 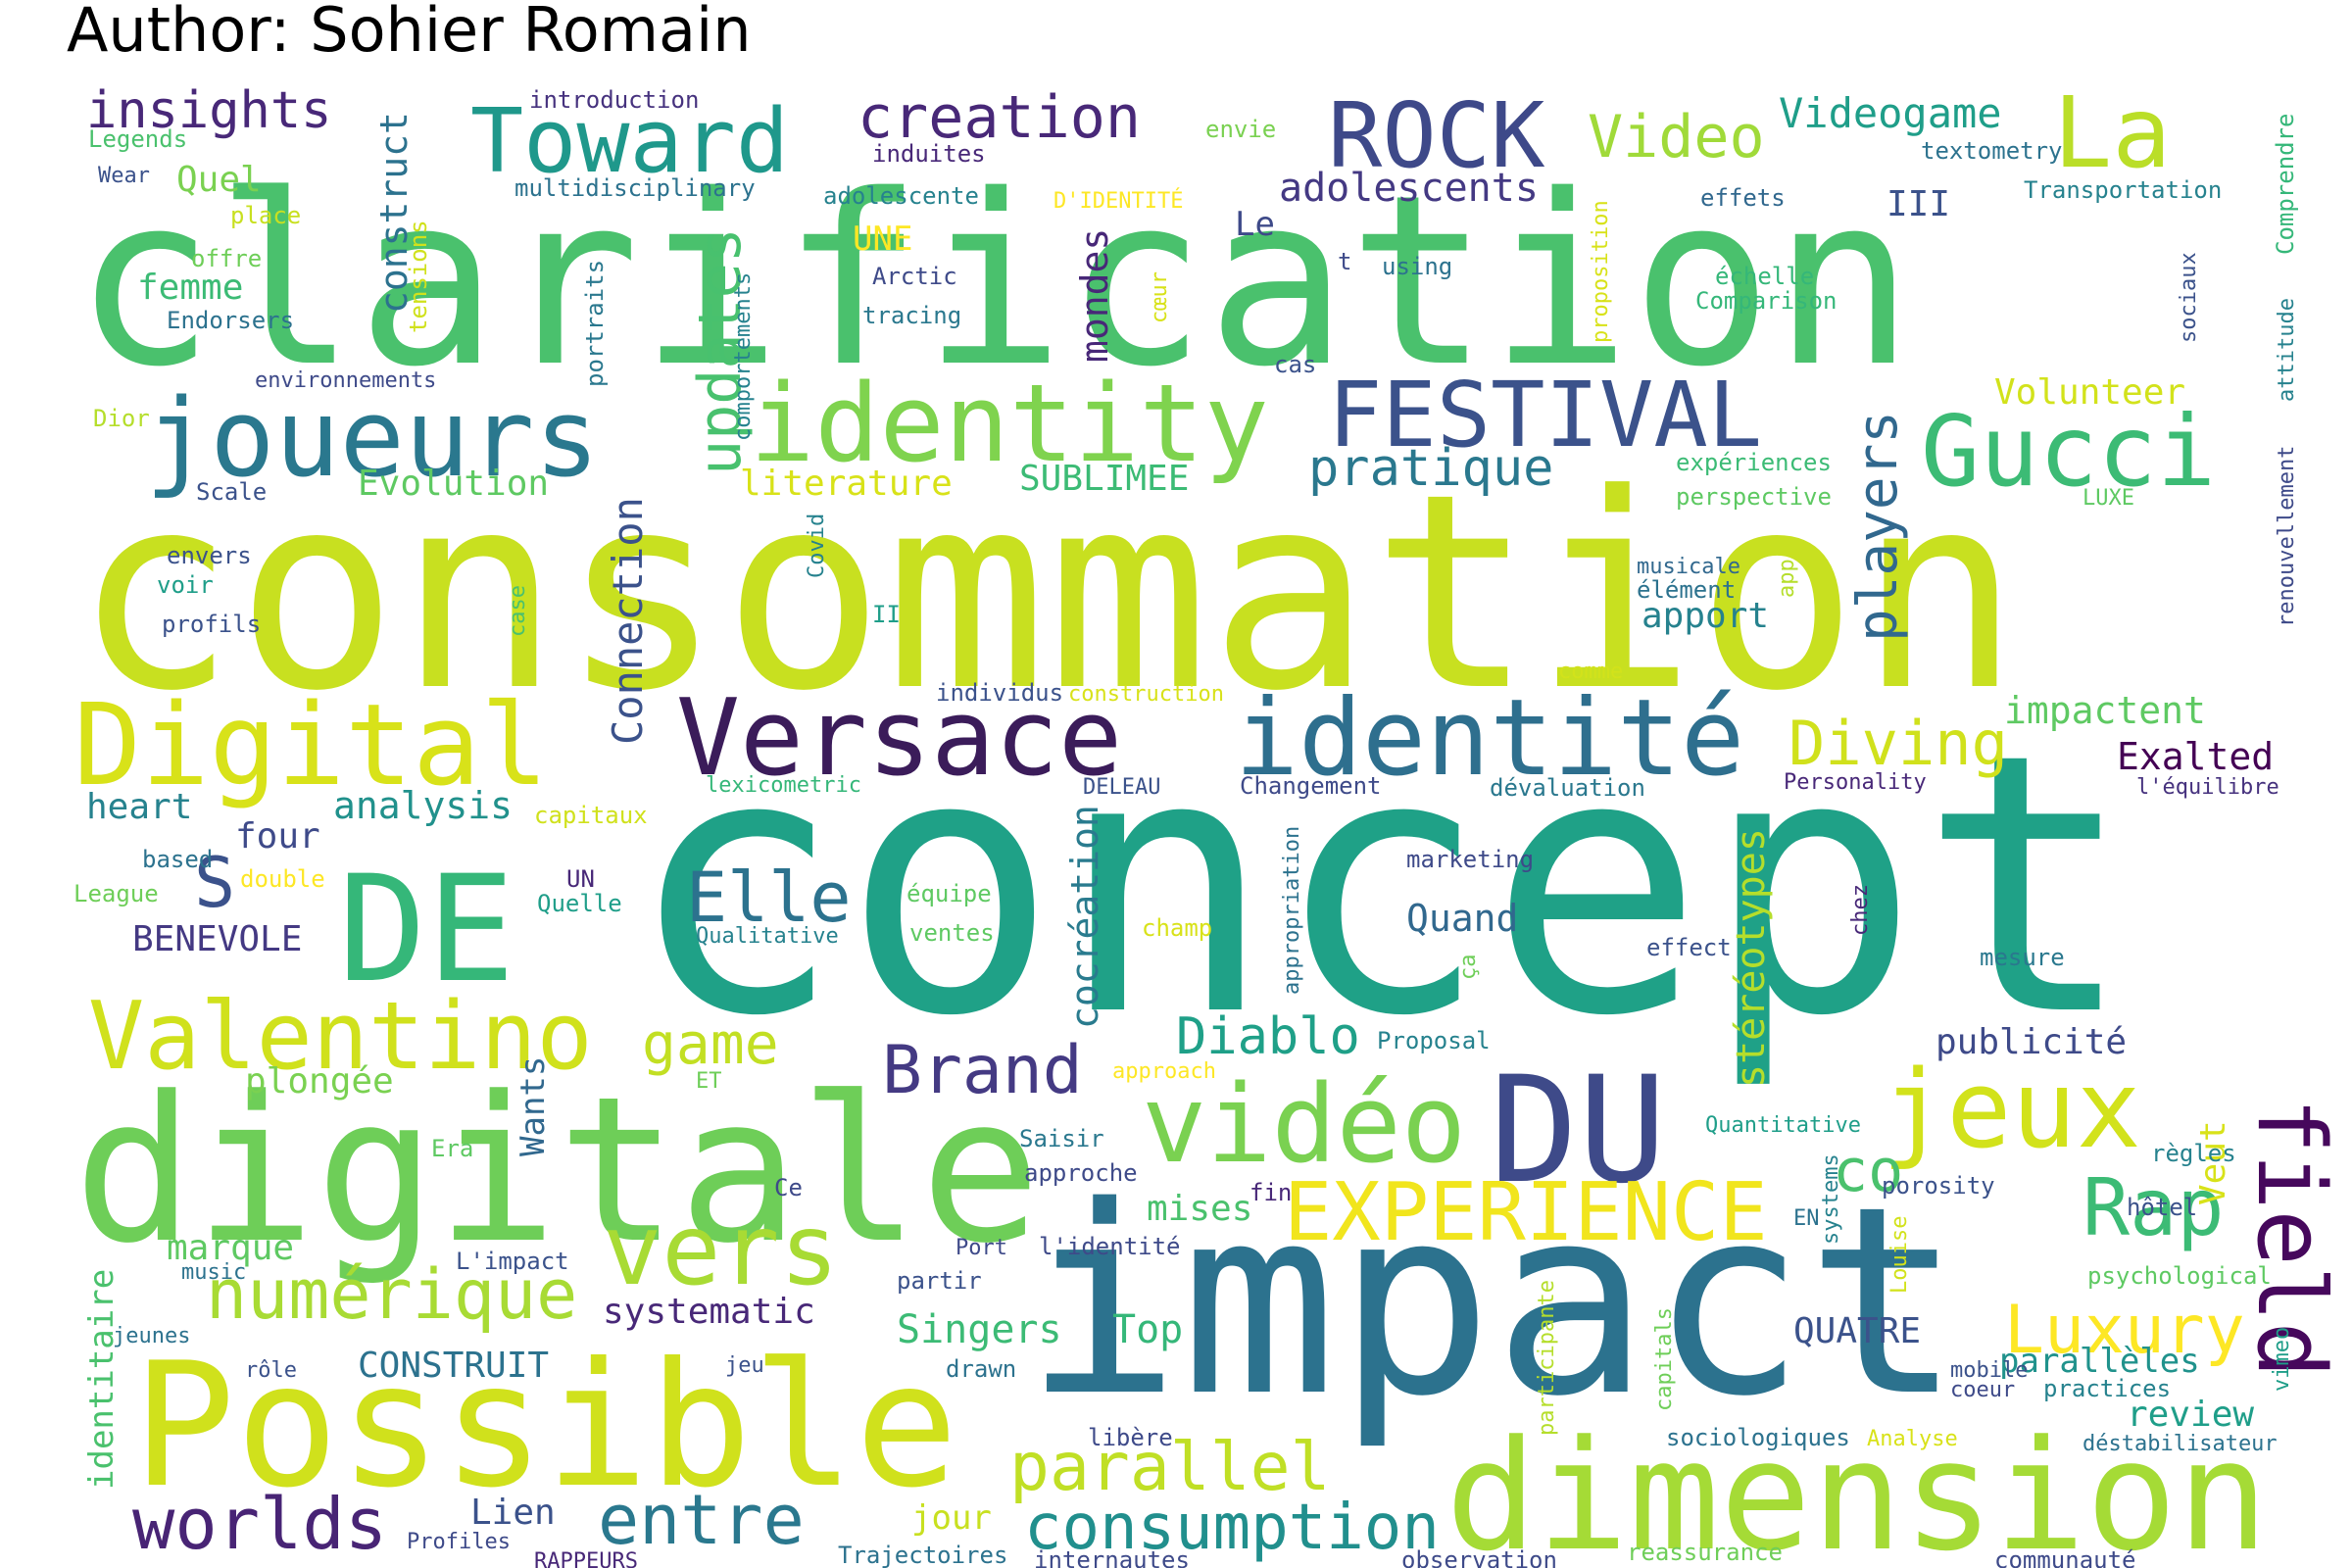 I want to click on word-68: CONSTRUIT, so click(x=453, y=1366).